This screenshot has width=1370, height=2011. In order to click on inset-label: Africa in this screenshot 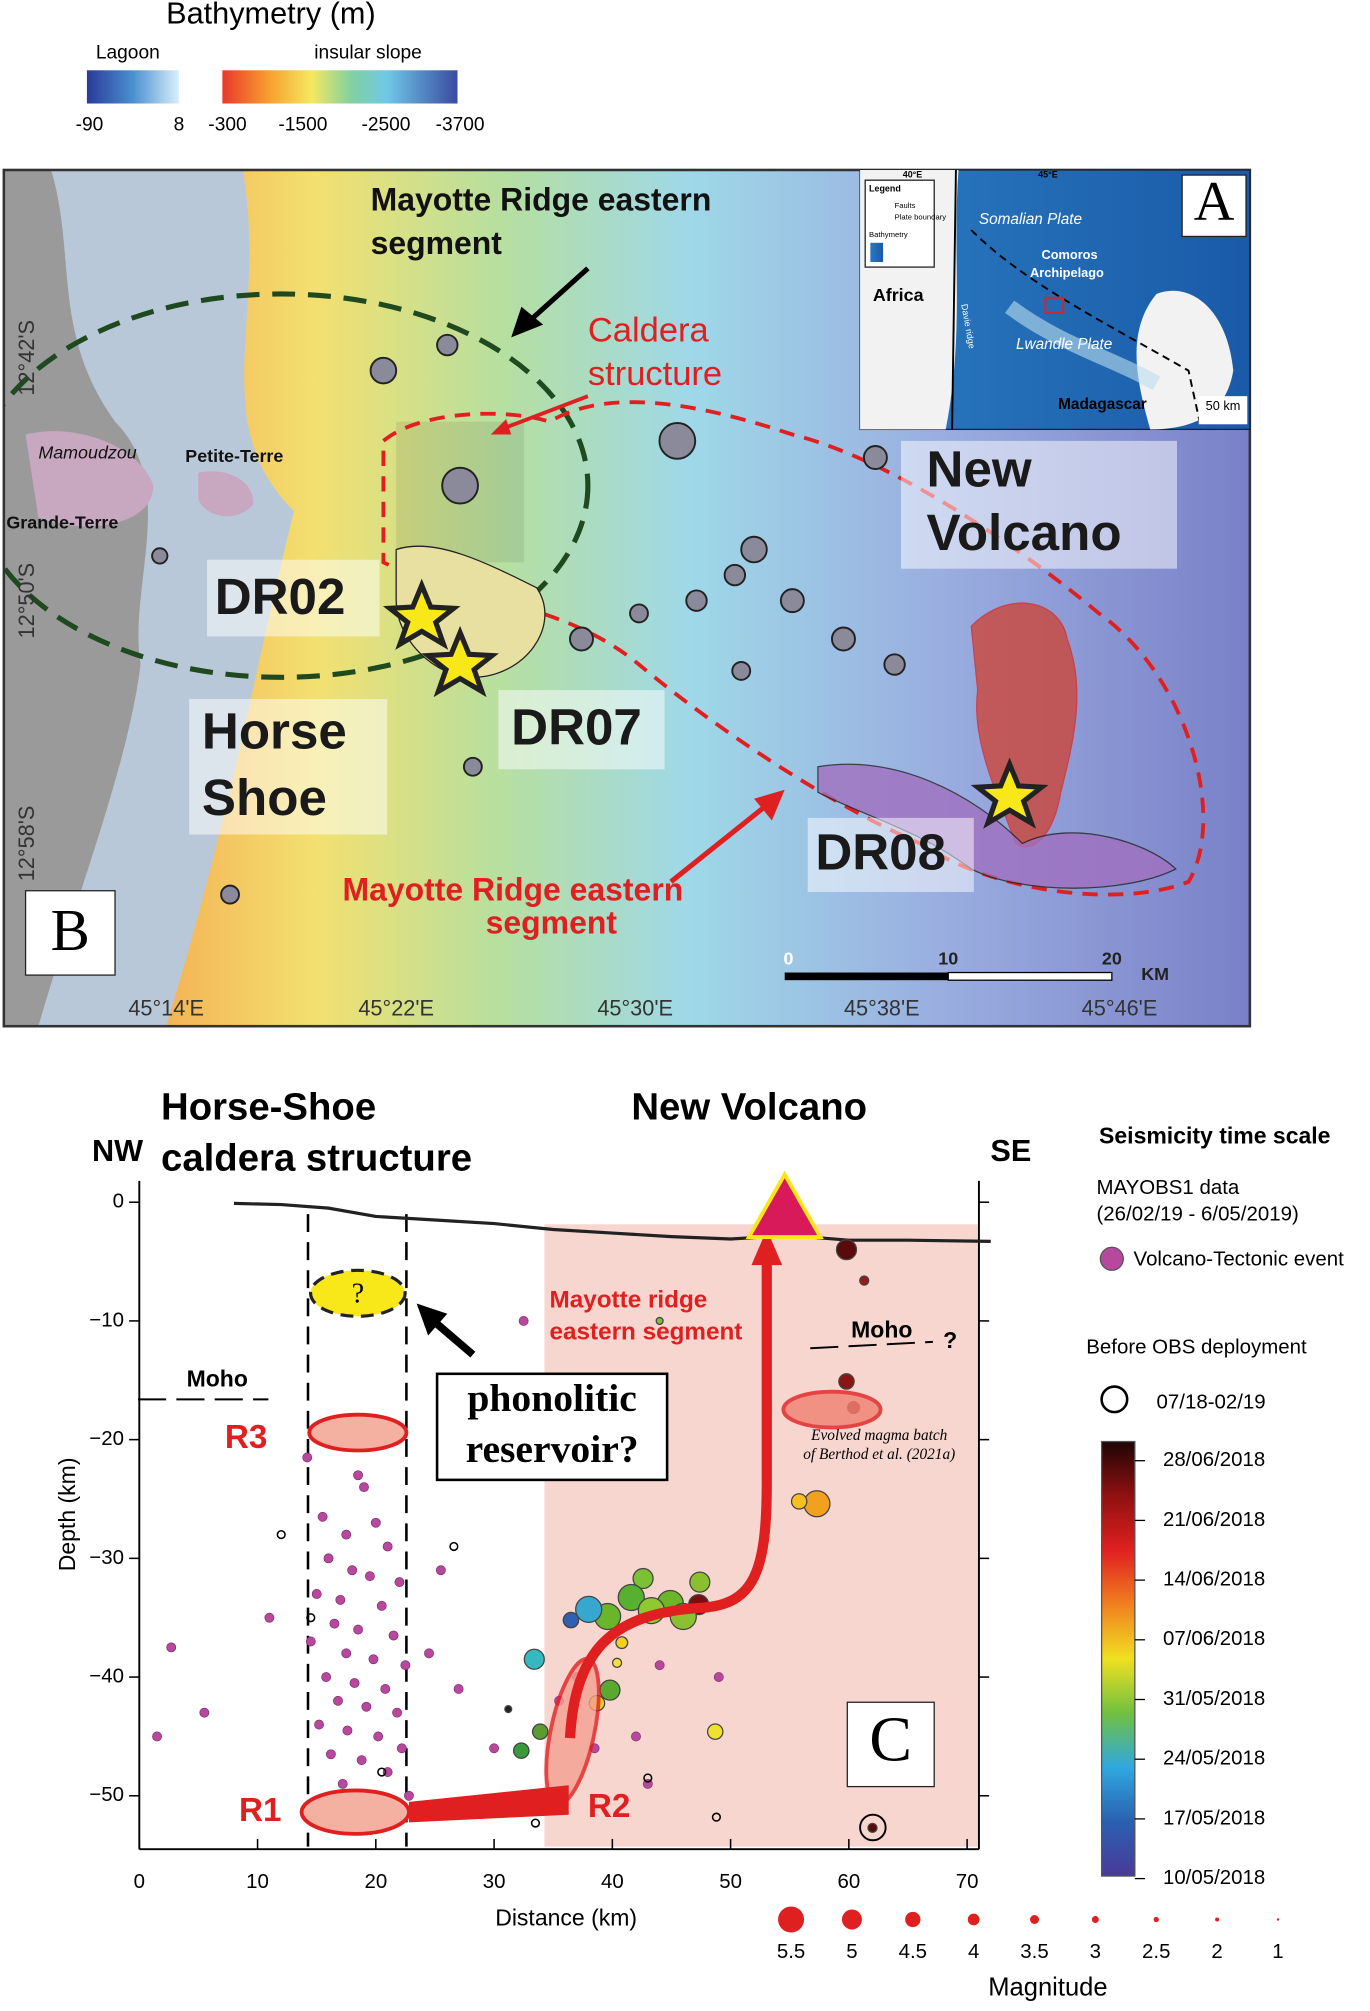, I will do `click(899, 295)`.